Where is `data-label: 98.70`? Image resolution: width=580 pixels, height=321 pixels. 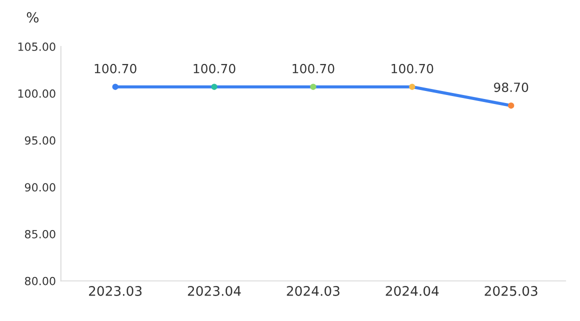
data-label: 98.70 is located at coordinates (511, 87).